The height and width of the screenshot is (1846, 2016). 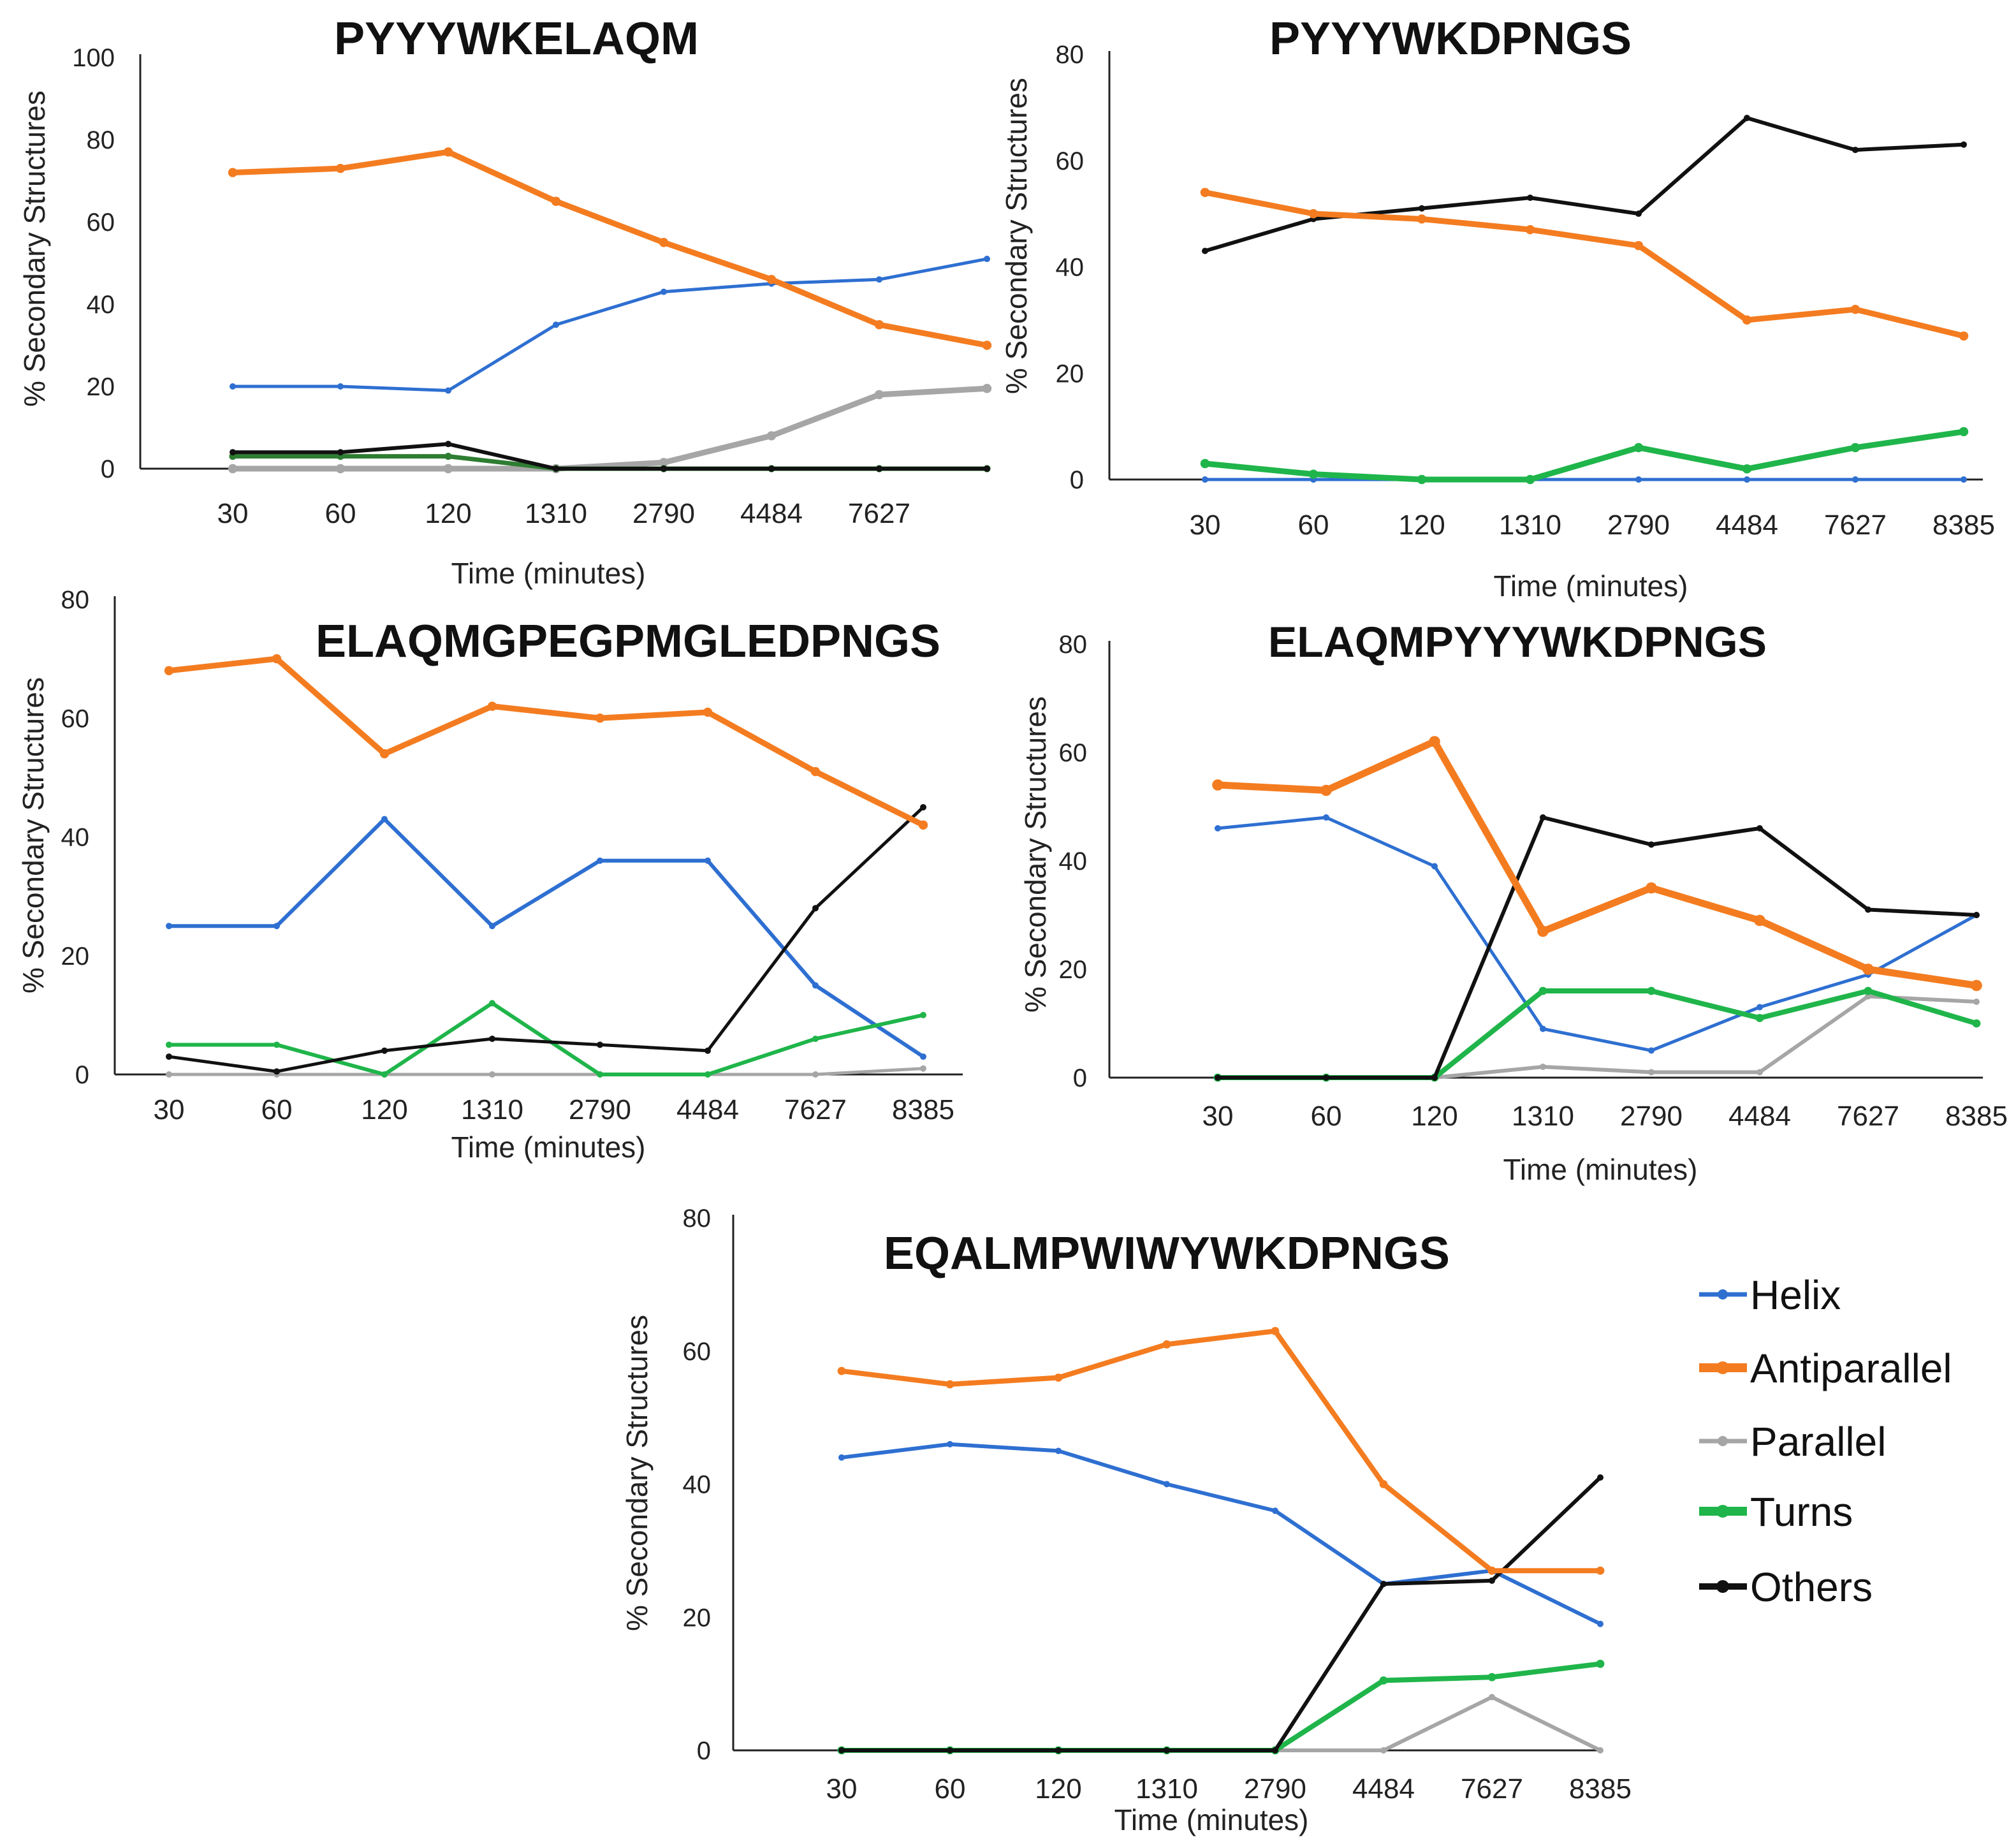 I want to click on legend-label: Helix, so click(x=1795, y=1295).